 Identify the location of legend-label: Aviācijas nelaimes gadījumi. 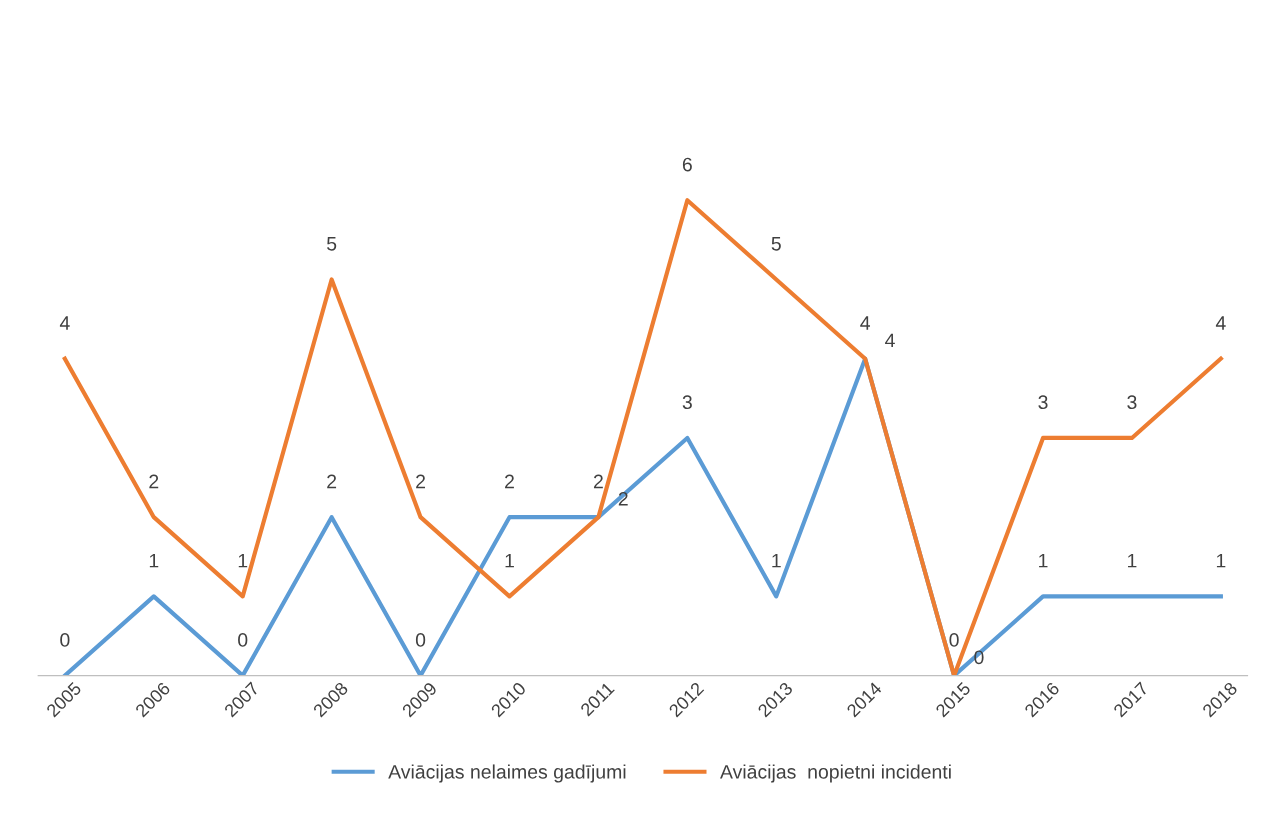
(507, 773).